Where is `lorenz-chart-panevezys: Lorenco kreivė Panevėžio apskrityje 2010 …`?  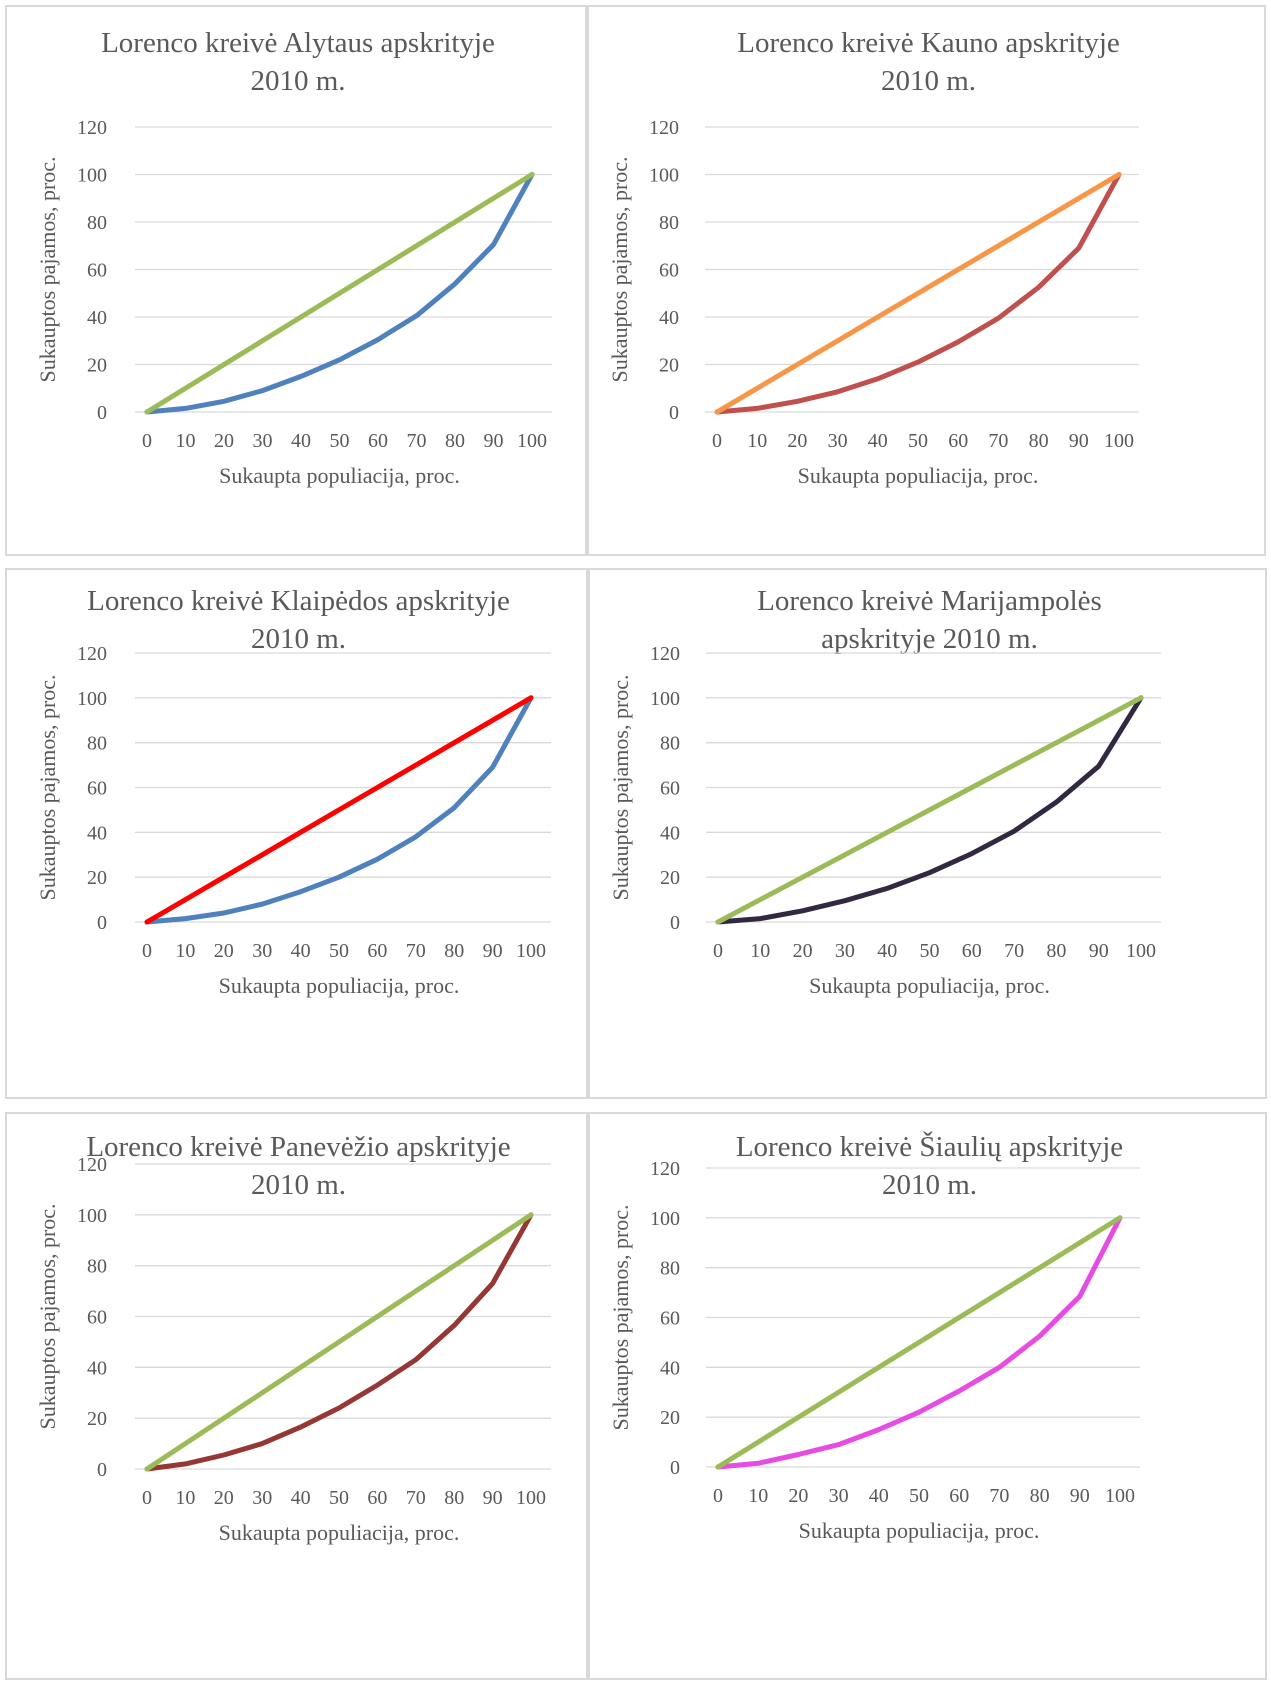
lorenz-chart-panevezys: Lorenco kreivė Panevėžio apskrityje 2010 … is located at coordinates (293, 1338).